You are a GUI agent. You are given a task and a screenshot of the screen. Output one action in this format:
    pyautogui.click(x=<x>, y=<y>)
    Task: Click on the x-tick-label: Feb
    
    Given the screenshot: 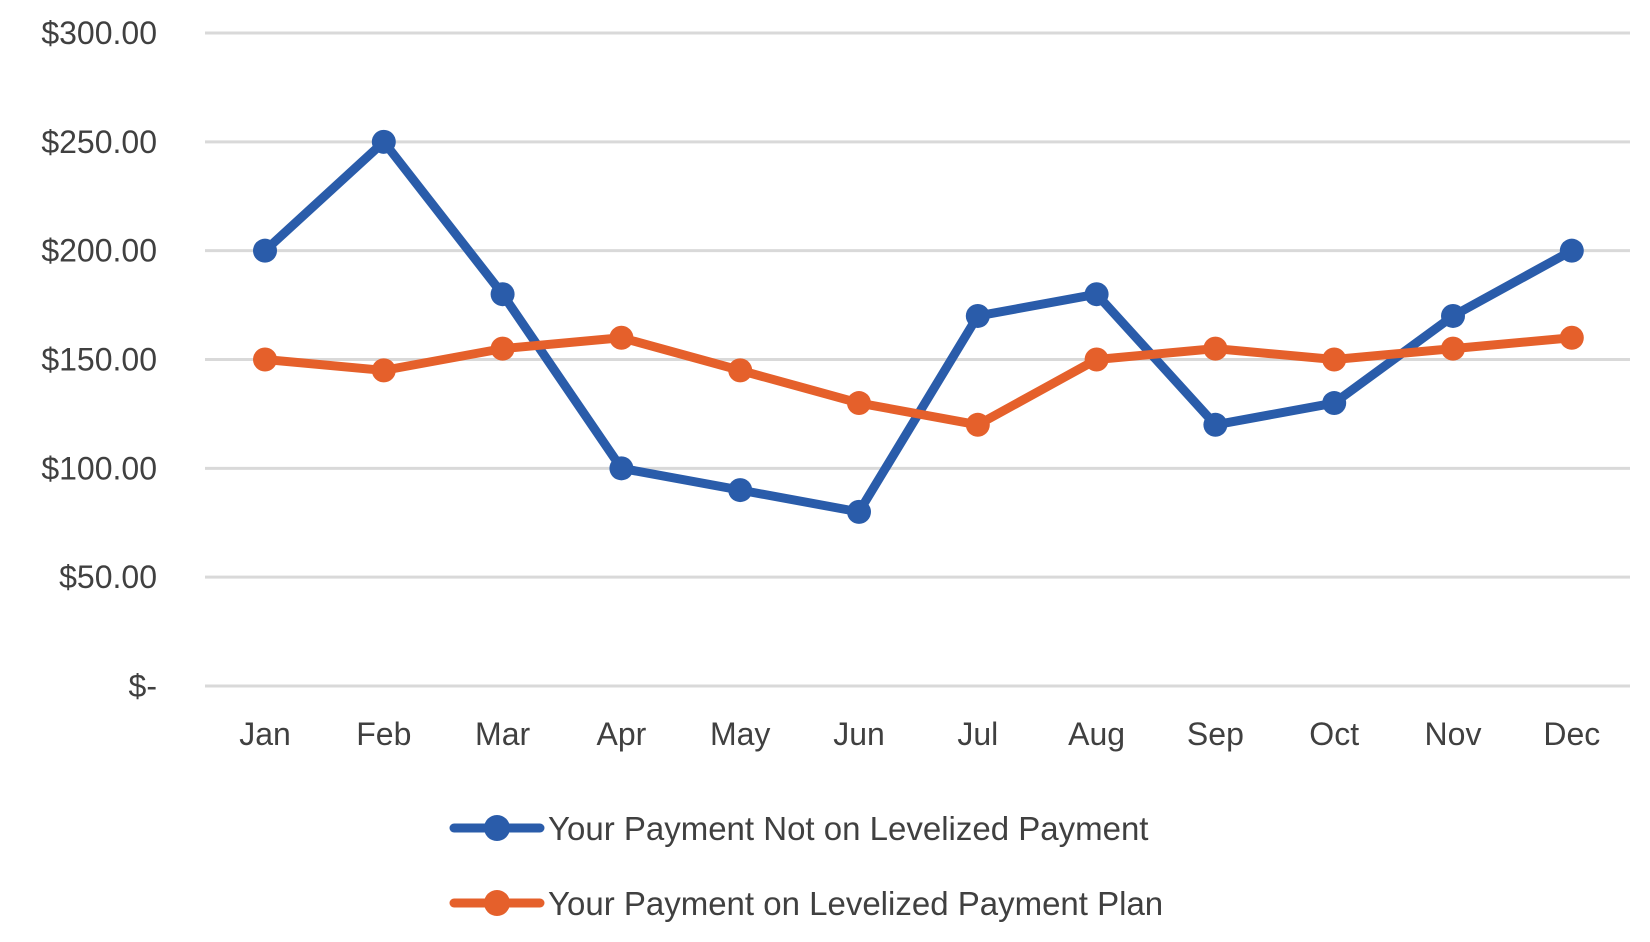 What is the action you would take?
    pyautogui.click(x=383, y=734)
    